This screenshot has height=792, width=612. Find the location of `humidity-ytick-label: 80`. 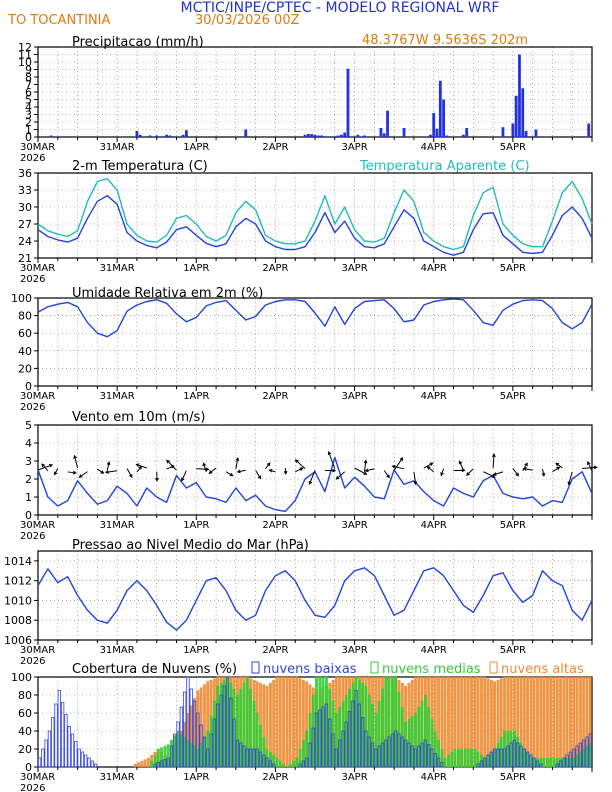

humidity-ytick-label: 80 is located at coordinates (25, 316).